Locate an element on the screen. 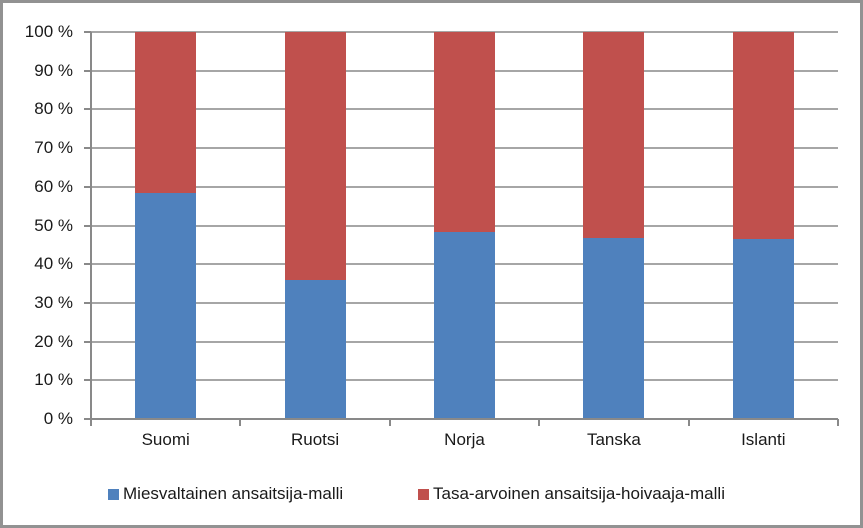  y-axis-tick-label: 70 % is located at coordinates (53, 148).